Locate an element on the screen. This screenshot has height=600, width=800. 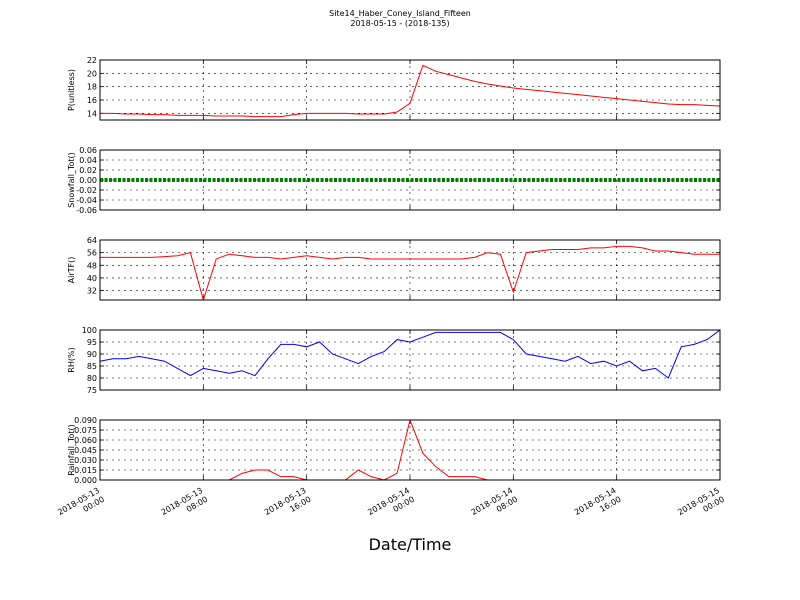
x-tick-label: 2018-05-1316:00 is located at coordinates (288, 506).